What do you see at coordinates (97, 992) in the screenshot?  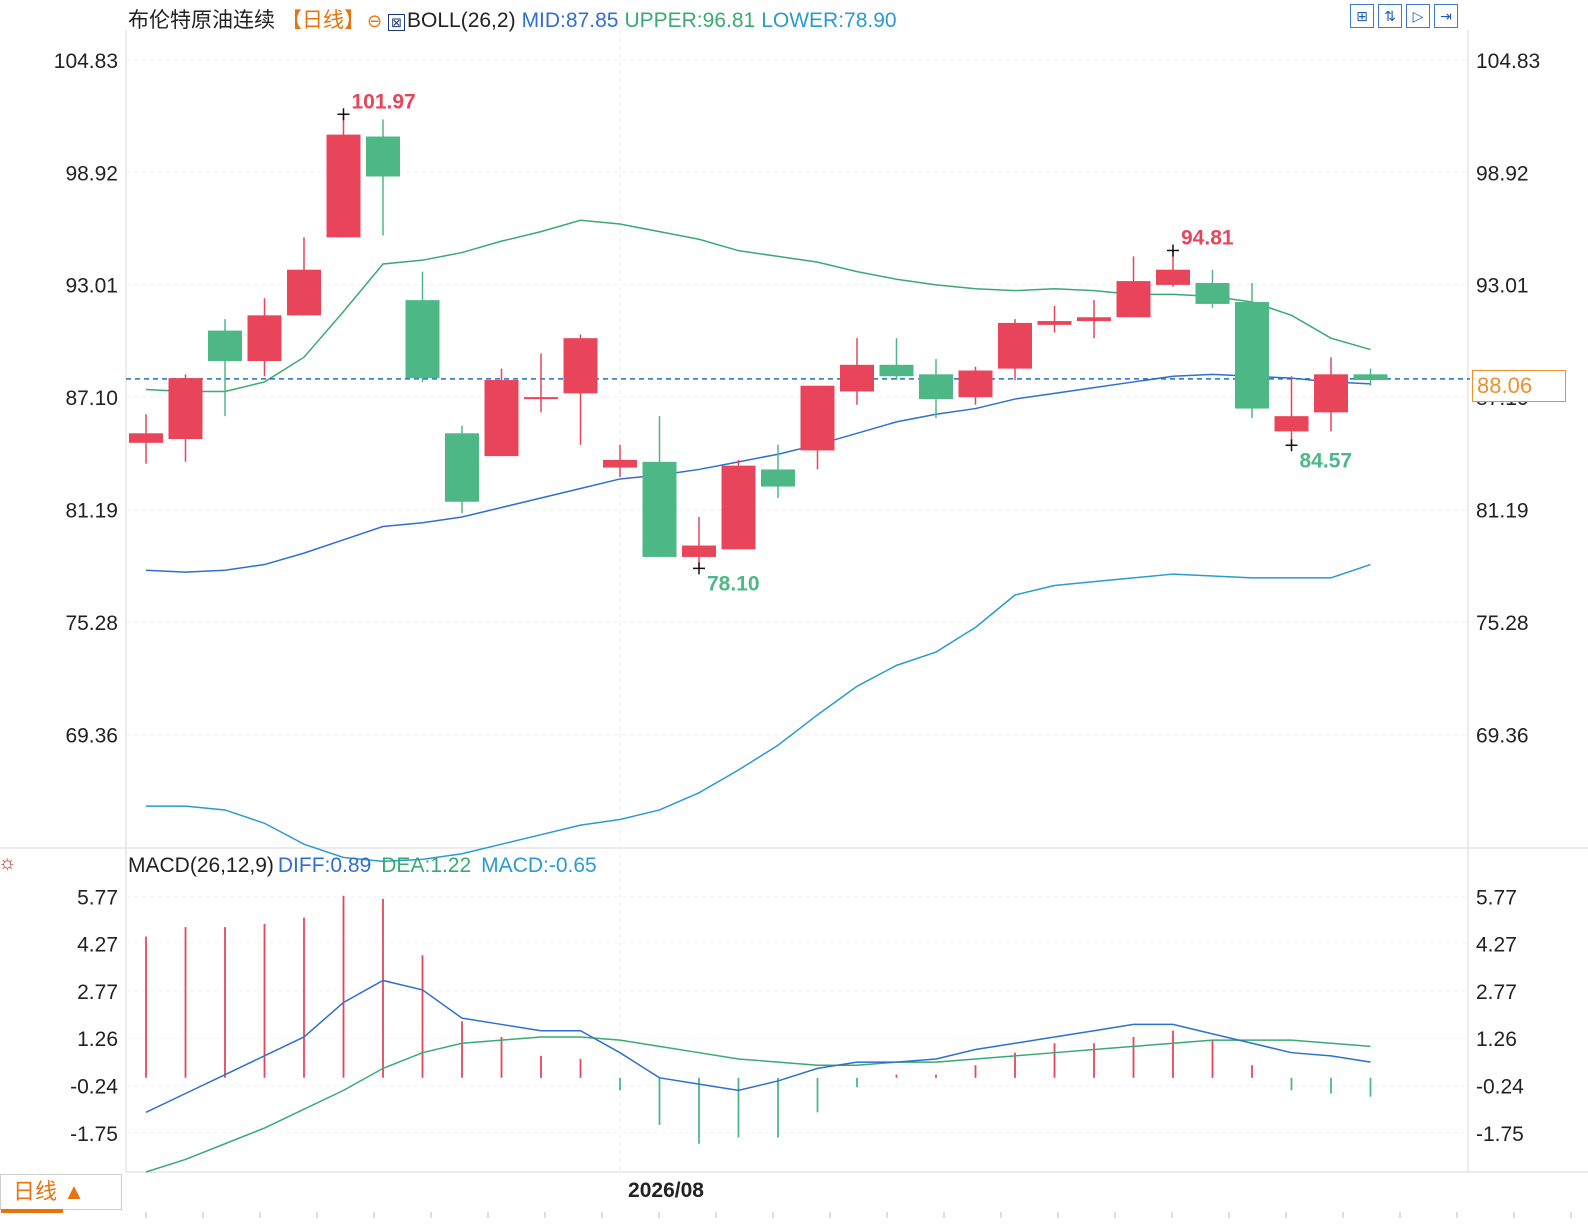 I see `macd-tick-left: 2.77` at bounding box center [97, 992].